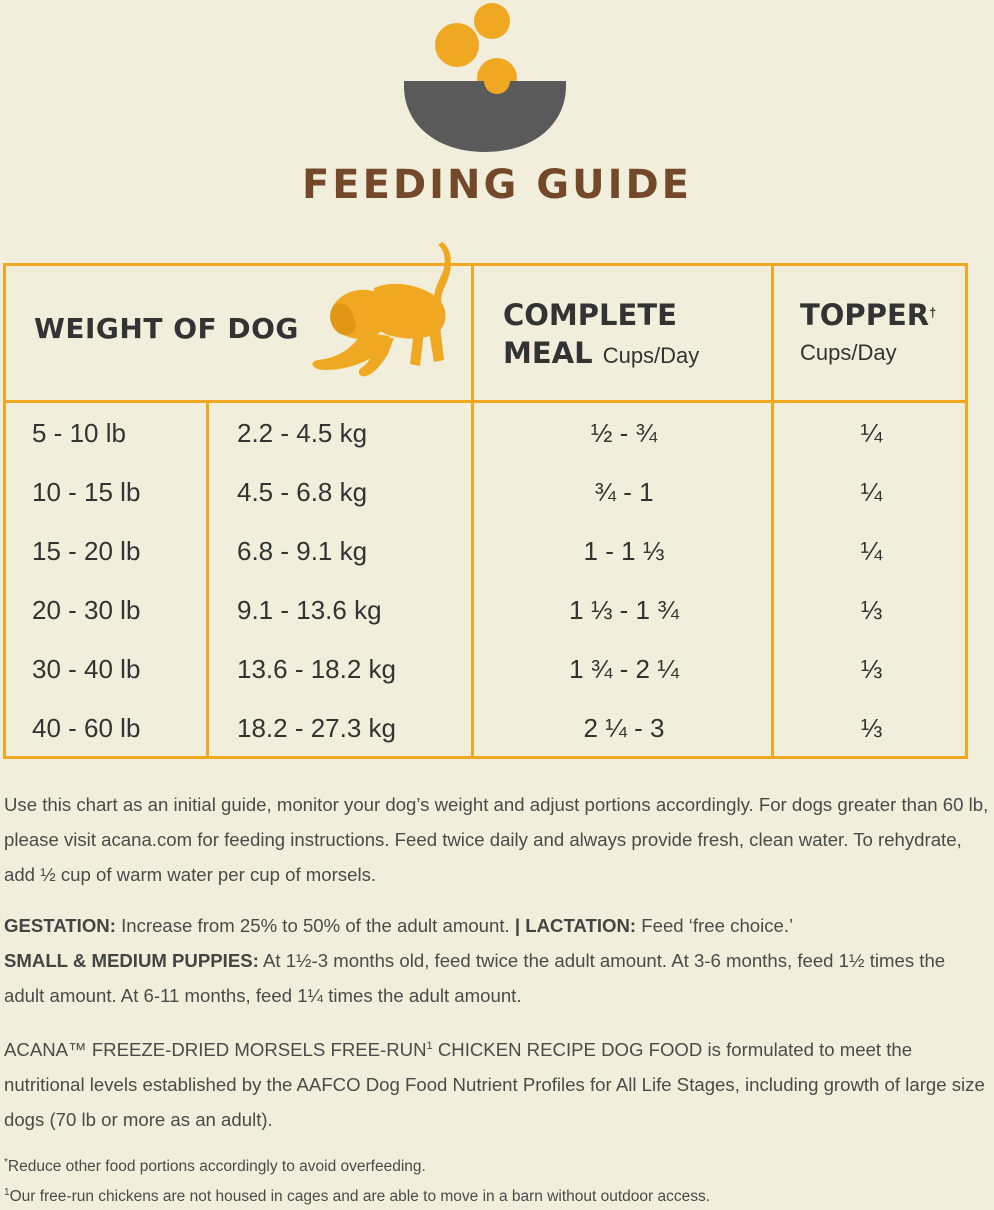 This screenshot has width=994, height=1210. I want to click on table-row: 30 - 40 lb 13.6 - 18.2 kg 1 ¾ - 2 ¼ ⅓, so click(485, 671).